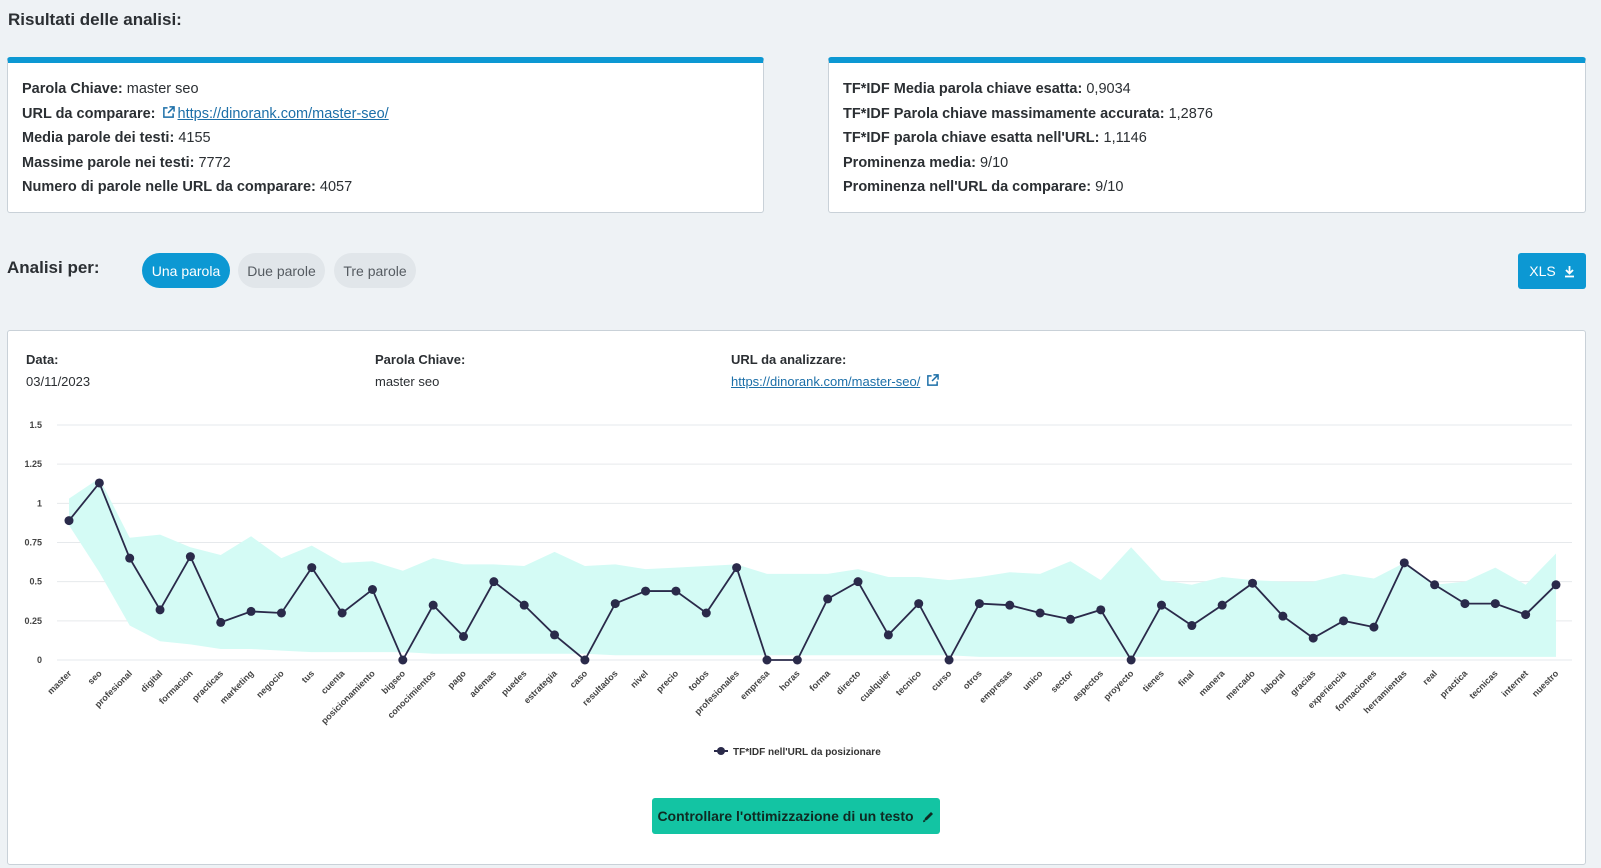 The image size is (1601, 868). What do you see at coordinates (807, 752) in the screenshot?
I see `legend-label: TF*IDF nell'URL da posizionare` at bounding box center [807, 752].